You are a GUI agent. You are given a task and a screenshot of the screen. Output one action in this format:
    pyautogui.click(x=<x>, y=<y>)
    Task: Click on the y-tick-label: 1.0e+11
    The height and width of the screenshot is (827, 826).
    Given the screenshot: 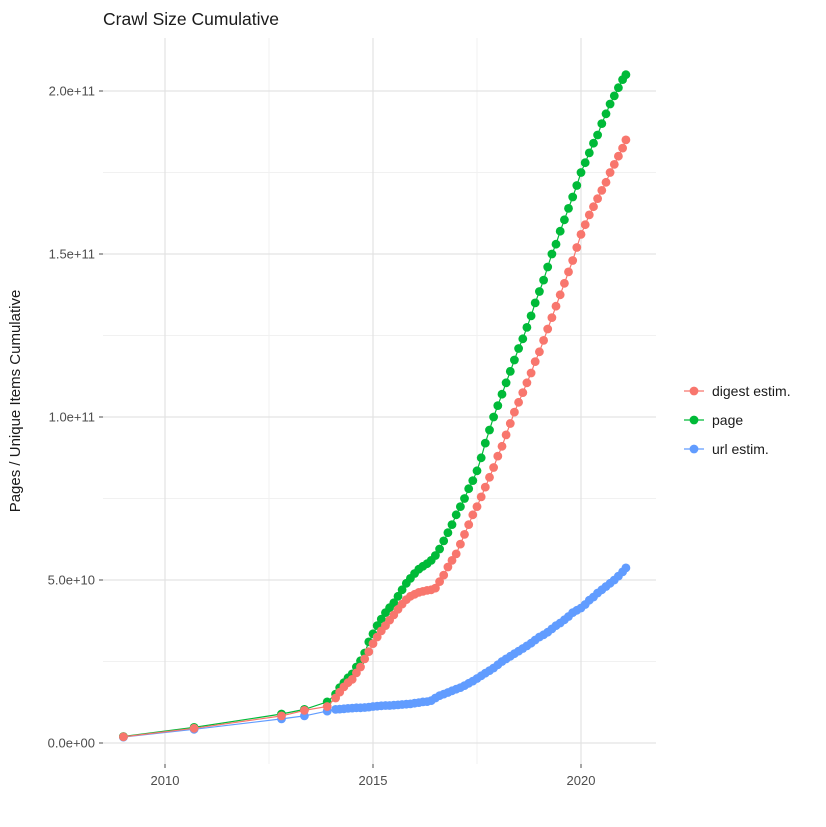 What is the action you would take?
    pyautogui.click(x=72, y=417)
    